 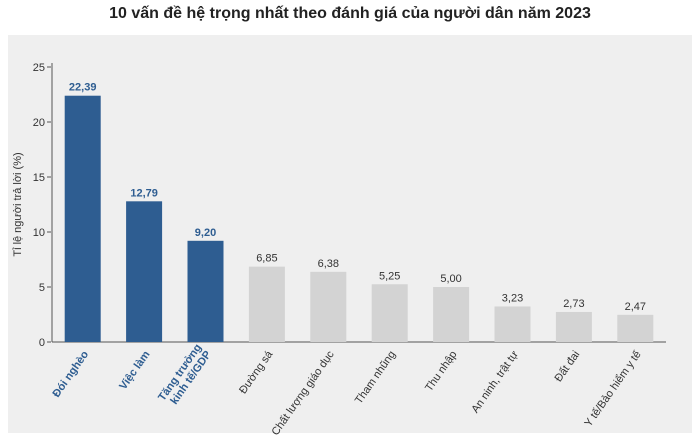 I want to click on data-label: 2,47, so click(x=635, y=307).